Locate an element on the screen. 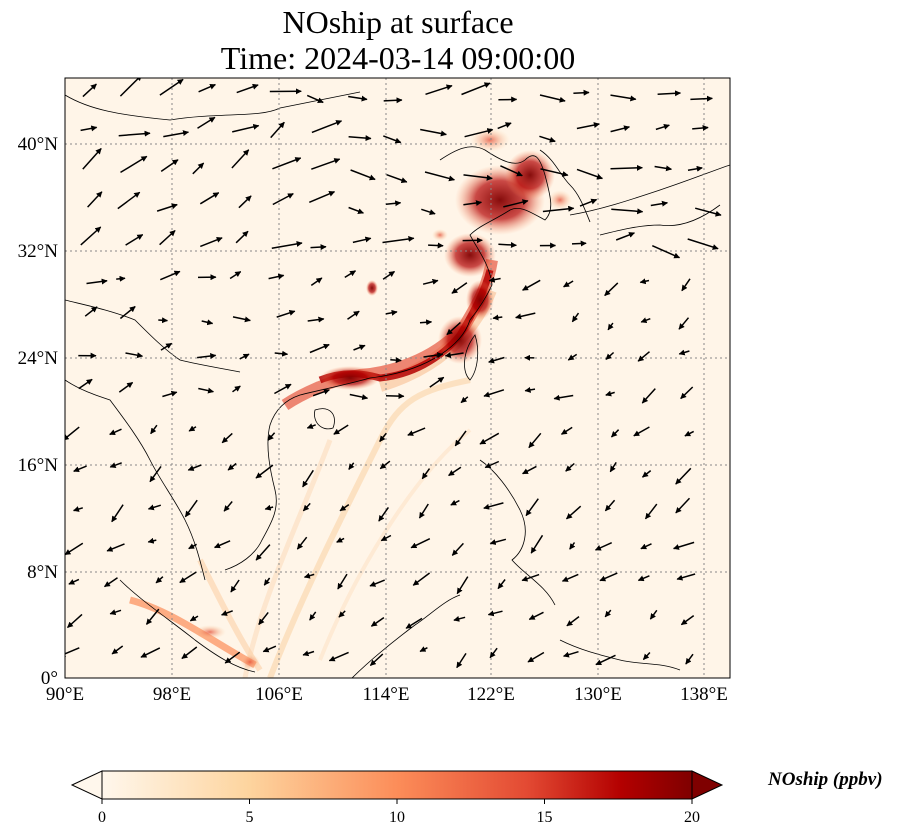 The height and width of the screenshot is (836, 904). y-tick-16N: 16°N is located at coordinates (38, 465).